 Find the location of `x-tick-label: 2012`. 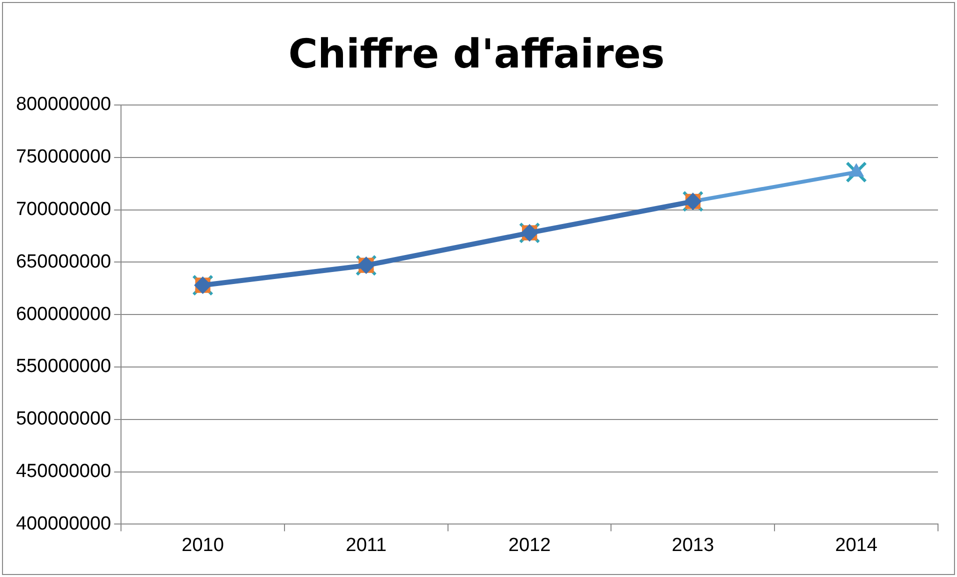

x-tick-label: 2012 is located at coordinates (529, 545).